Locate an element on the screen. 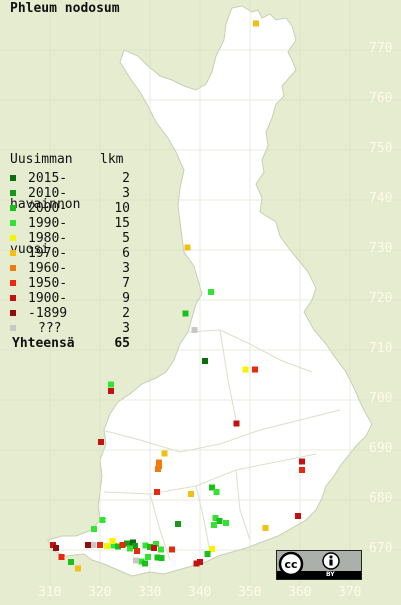 This screenshot has height=605, width=401. legend-label: ??? is located at coordinates (50, 328).